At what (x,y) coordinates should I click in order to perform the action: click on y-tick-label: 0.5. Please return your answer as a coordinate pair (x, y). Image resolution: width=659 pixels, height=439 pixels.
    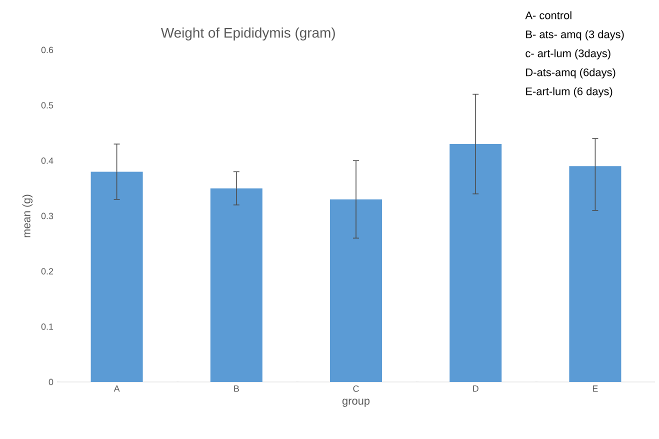
    Looking at the image, I should click on (47, 105).